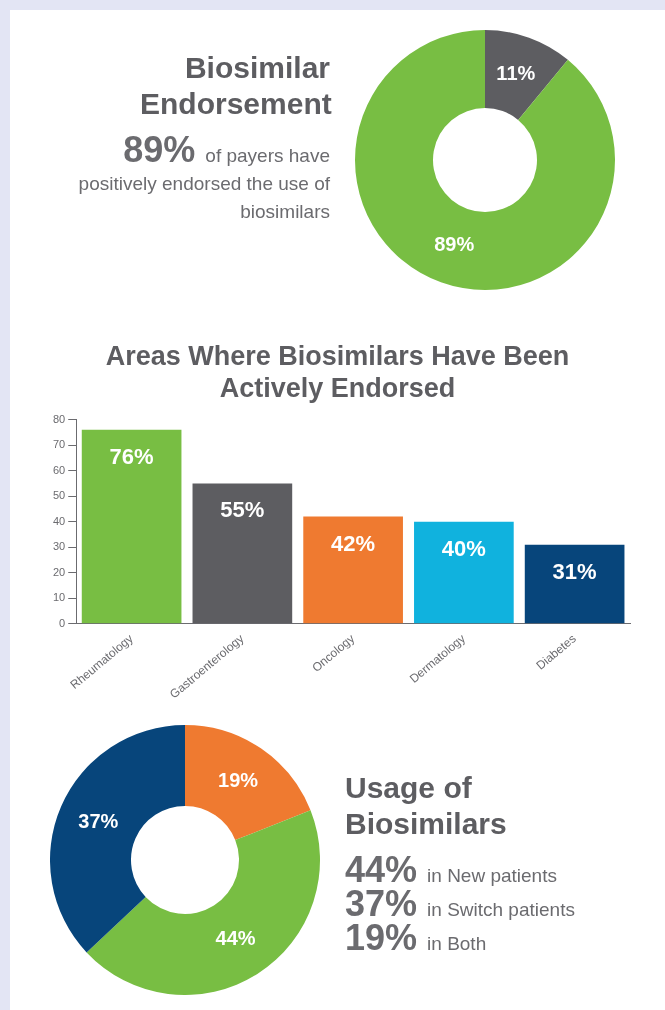  What do you see at coordinates (59, 418) in the screenshot?
I see `y-tick-label: 80` at bounding box center [59, 418].